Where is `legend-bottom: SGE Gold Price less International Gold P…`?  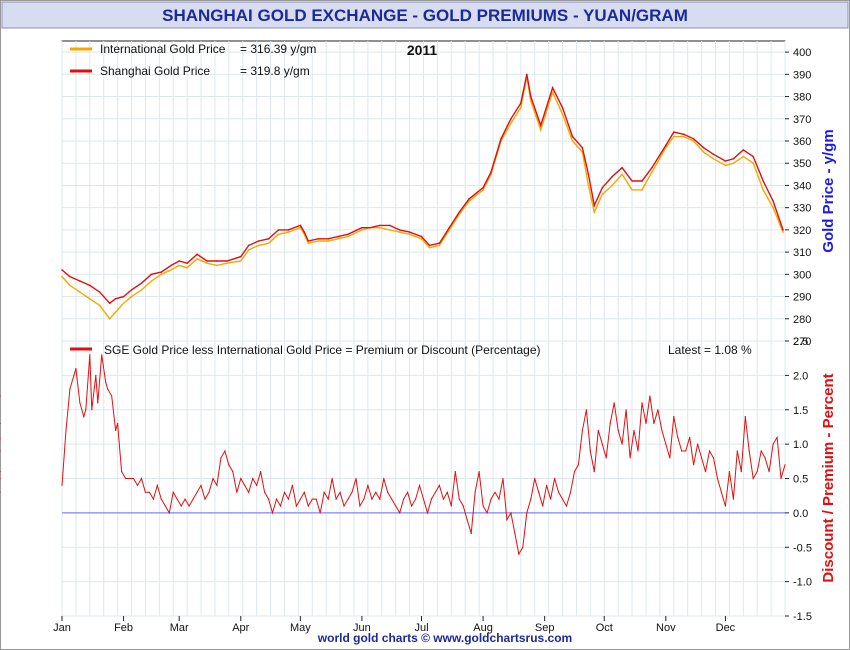 legend-bottom: SGE Gold Price less International Gold P… is located at coordinates (411, 350).